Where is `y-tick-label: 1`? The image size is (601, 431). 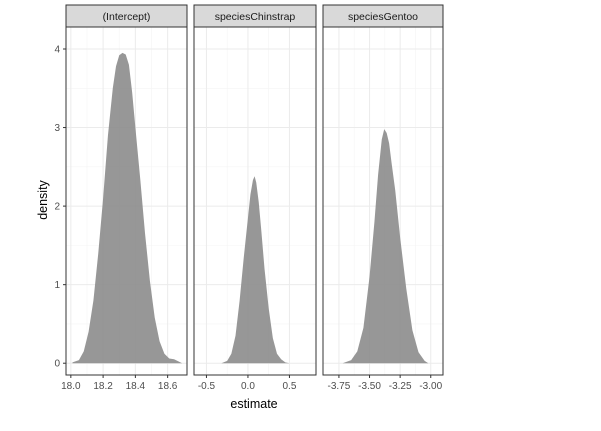 y-tick-label: 1 is located at coordinates (57, 285).